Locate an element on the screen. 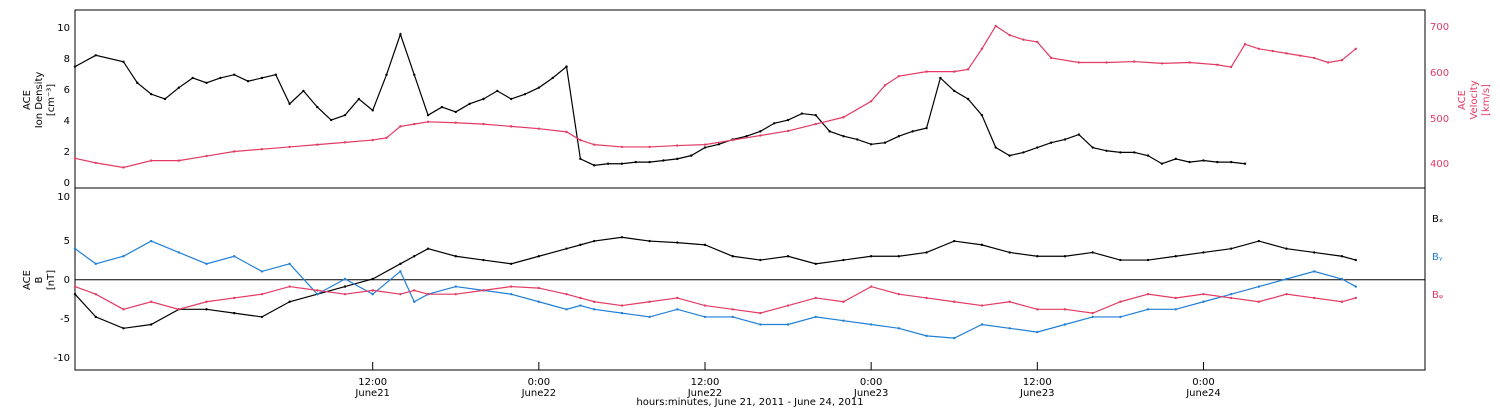 The width and height of the screenshot is (1500, 410). top-right-axis-label: ACE Velocity [km/s] is located at coordinates (1474, 99).